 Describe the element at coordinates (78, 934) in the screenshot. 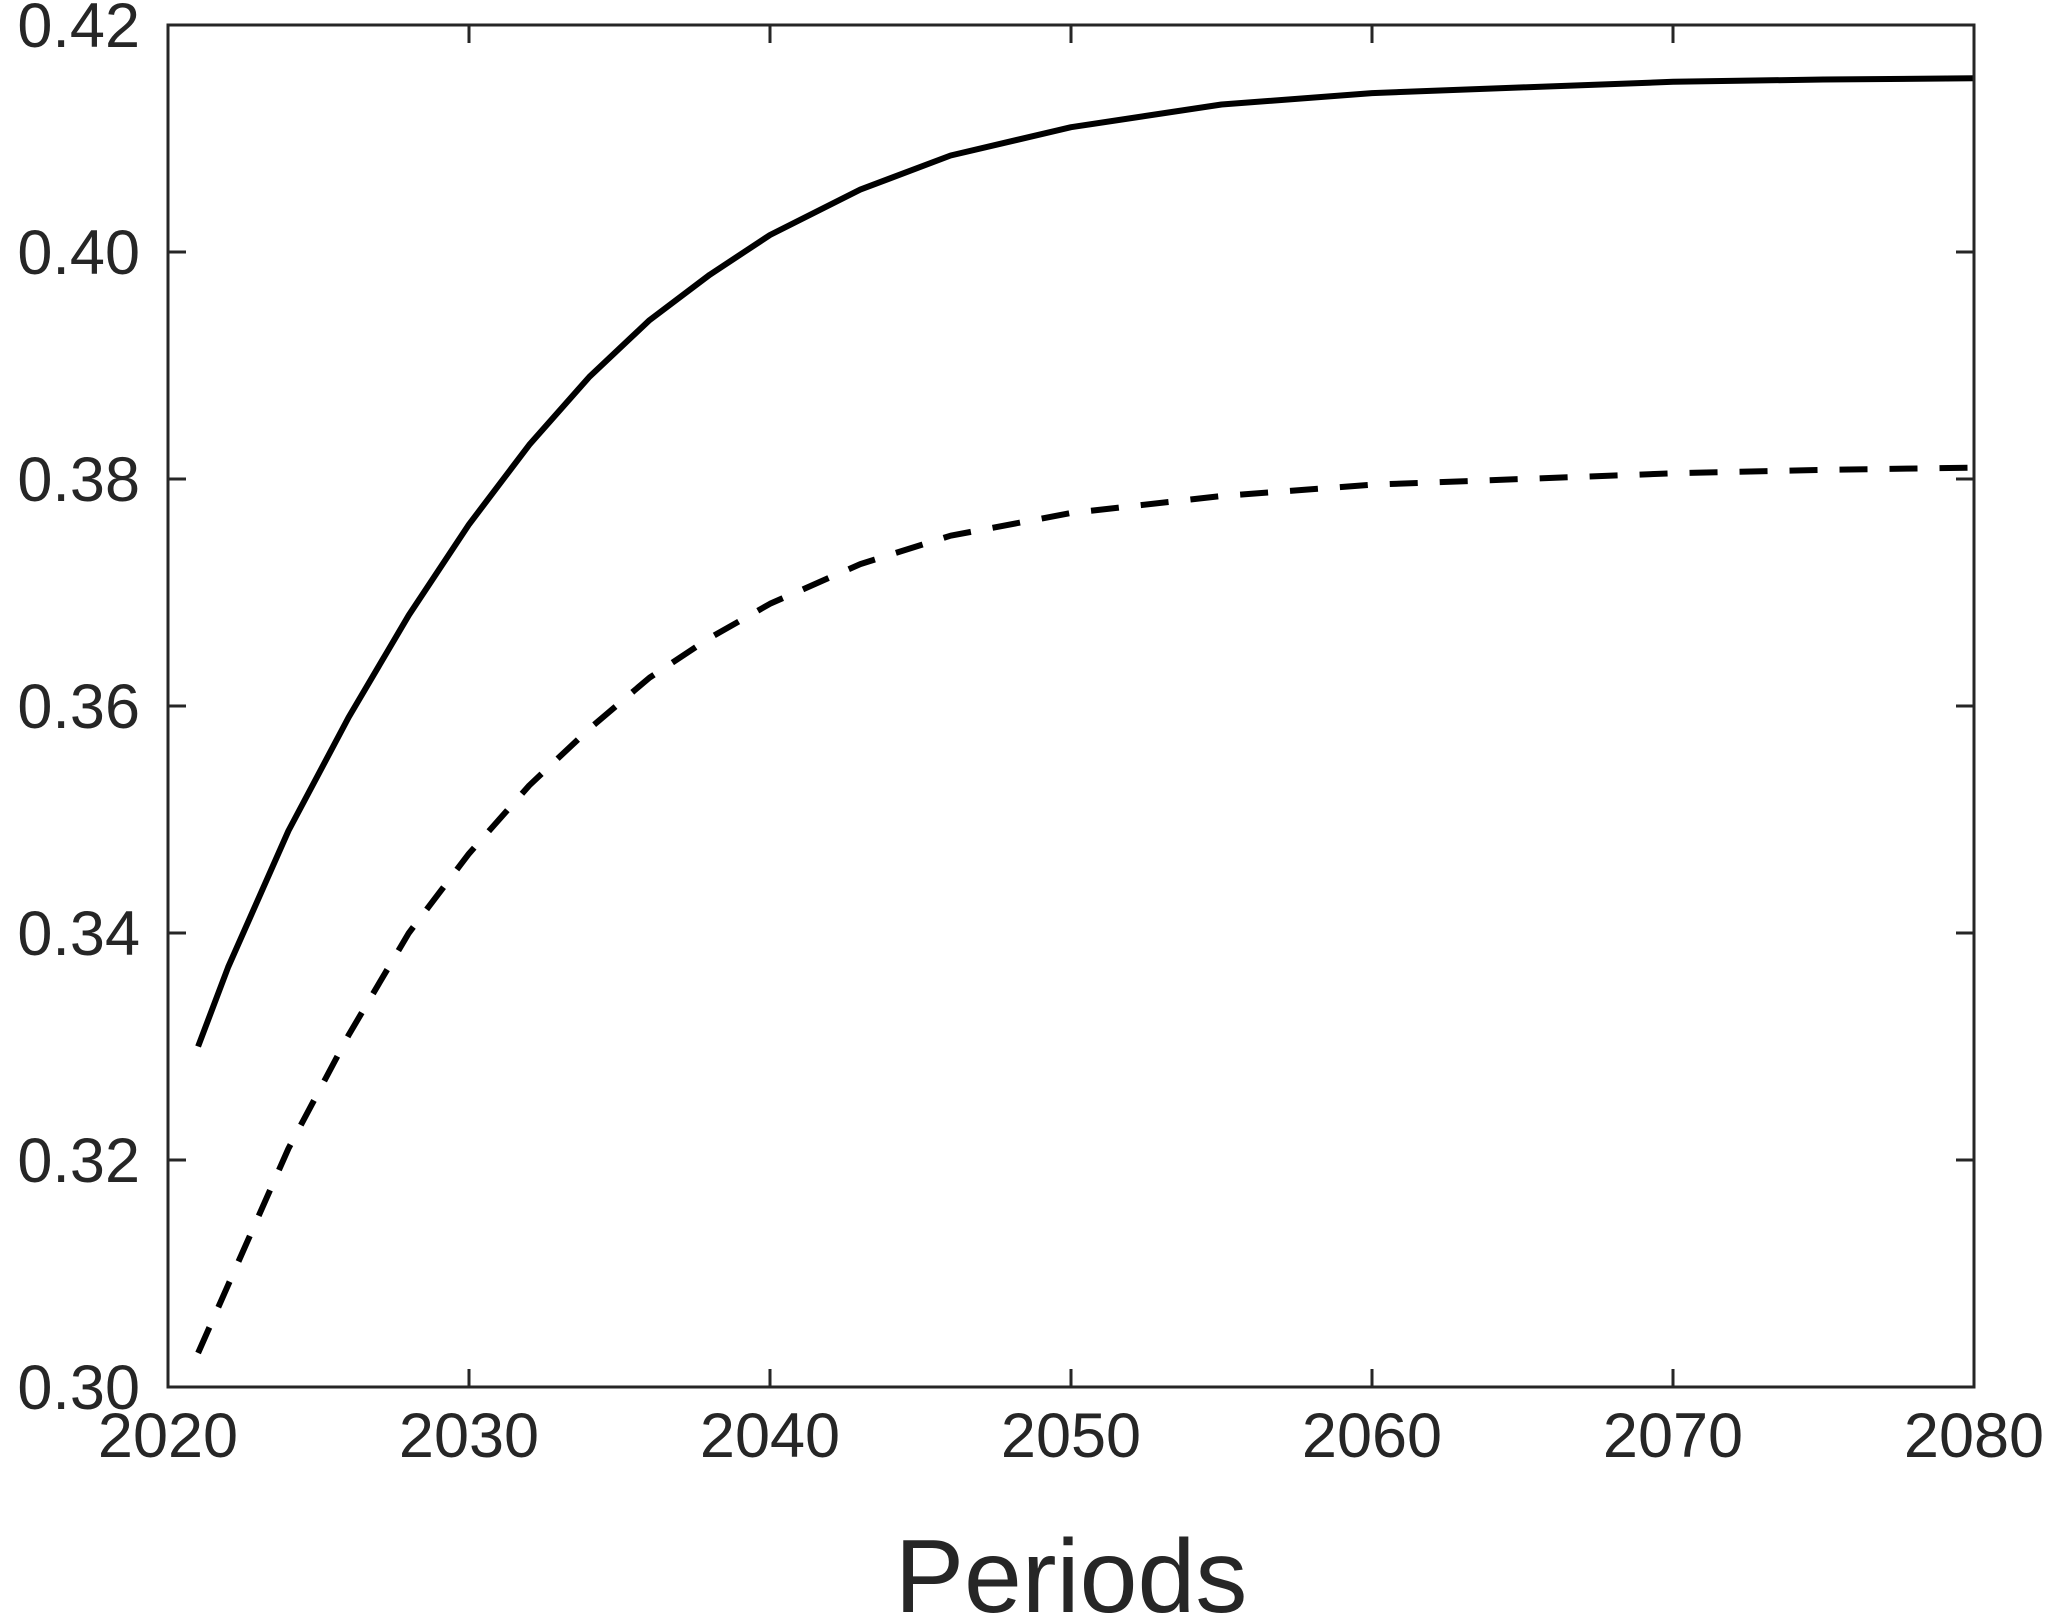

I see `y-tick-label: 0.34` at that location.